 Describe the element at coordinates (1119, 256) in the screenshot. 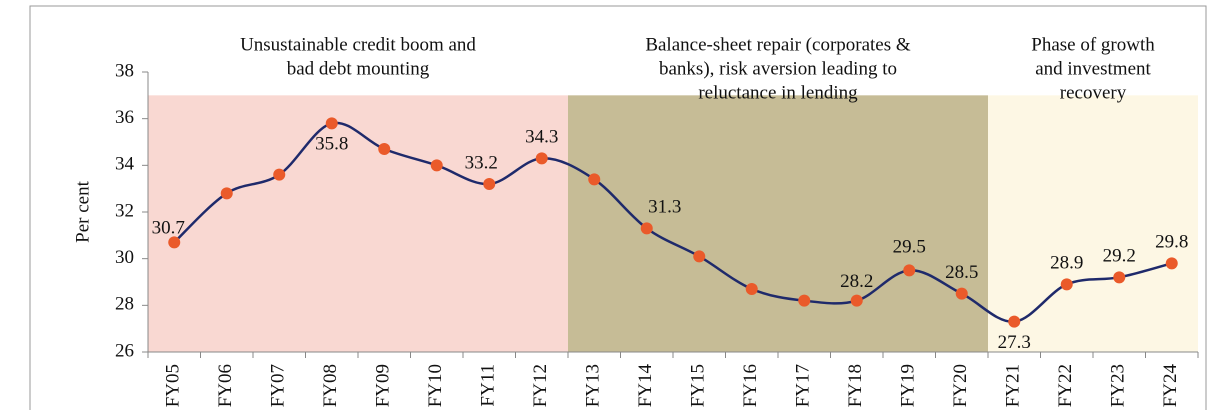

I see `value-label: 29.2` at that location.